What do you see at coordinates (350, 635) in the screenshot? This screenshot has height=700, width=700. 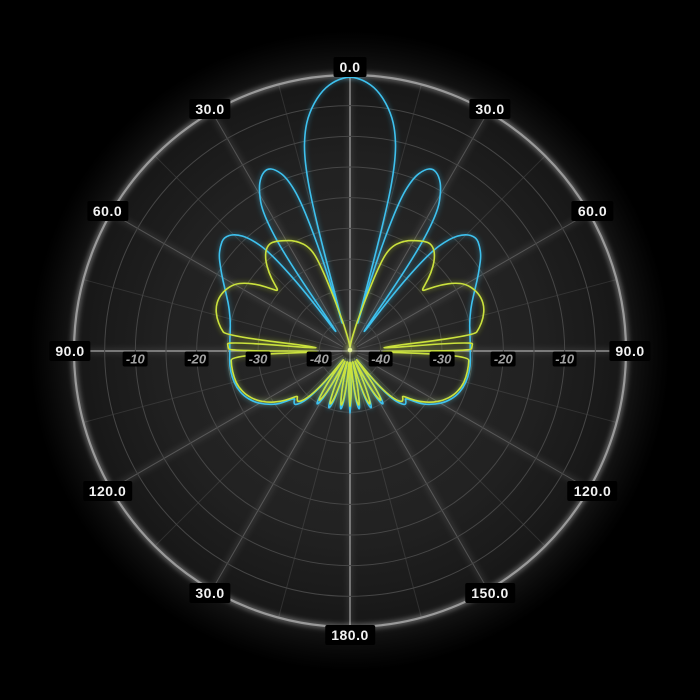 I see `angle-label: 180.0` at bounding box center [350, 635].